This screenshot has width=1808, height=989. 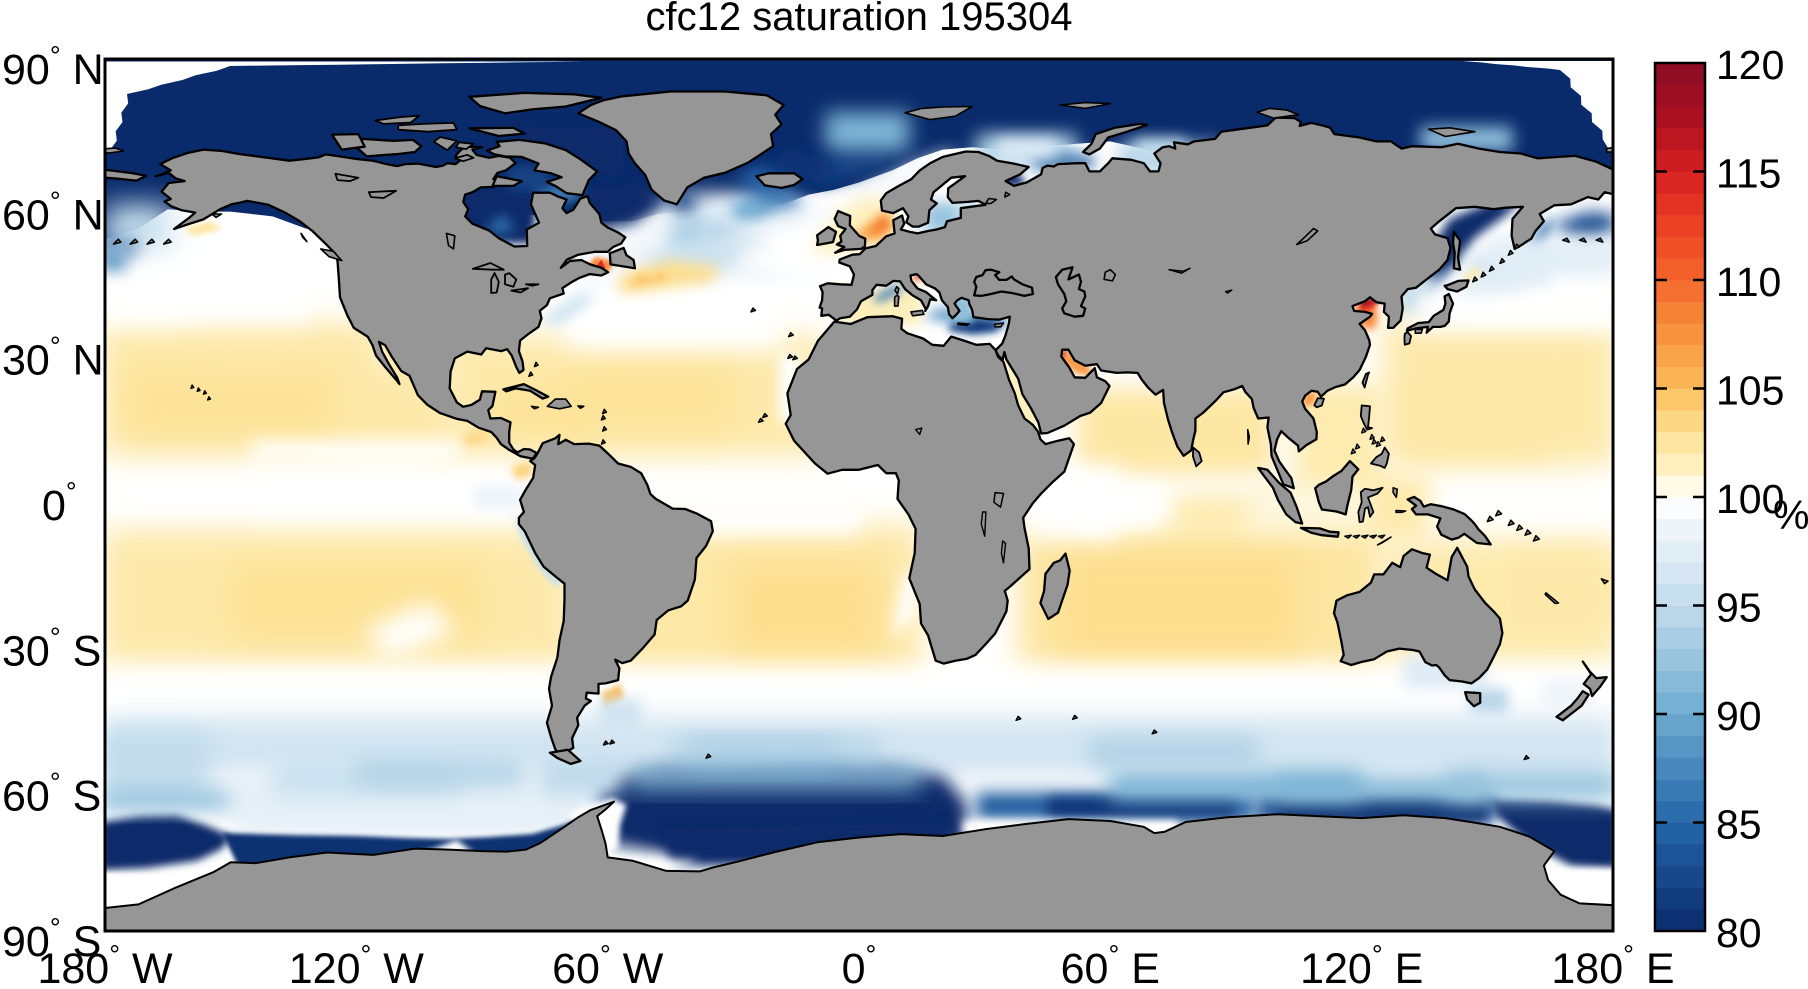 What do you see at coordinates (105, 962) in the screenshot?
I see `svg-text: 180° W` at bounding box center [105, 962].